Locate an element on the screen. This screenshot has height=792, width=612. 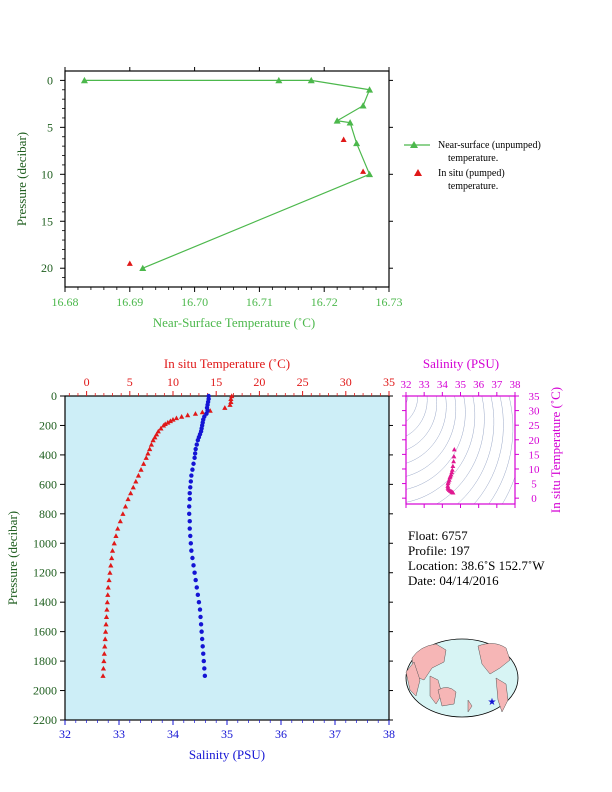
ts-y-tick-label: 0 is located at coordinates (534, 499).